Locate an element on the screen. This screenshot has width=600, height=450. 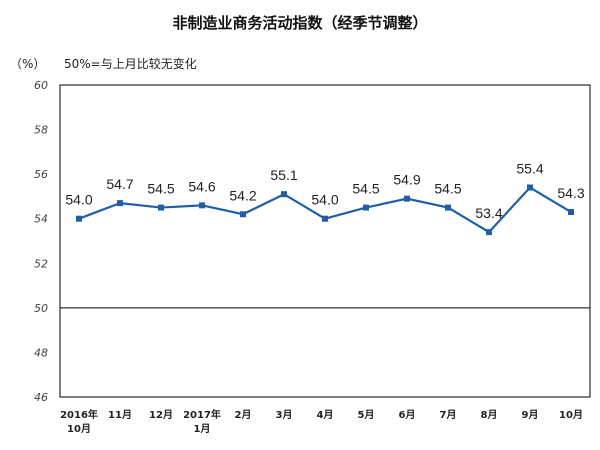
y-tick-label: 52 is located at coordinates (41, 263).